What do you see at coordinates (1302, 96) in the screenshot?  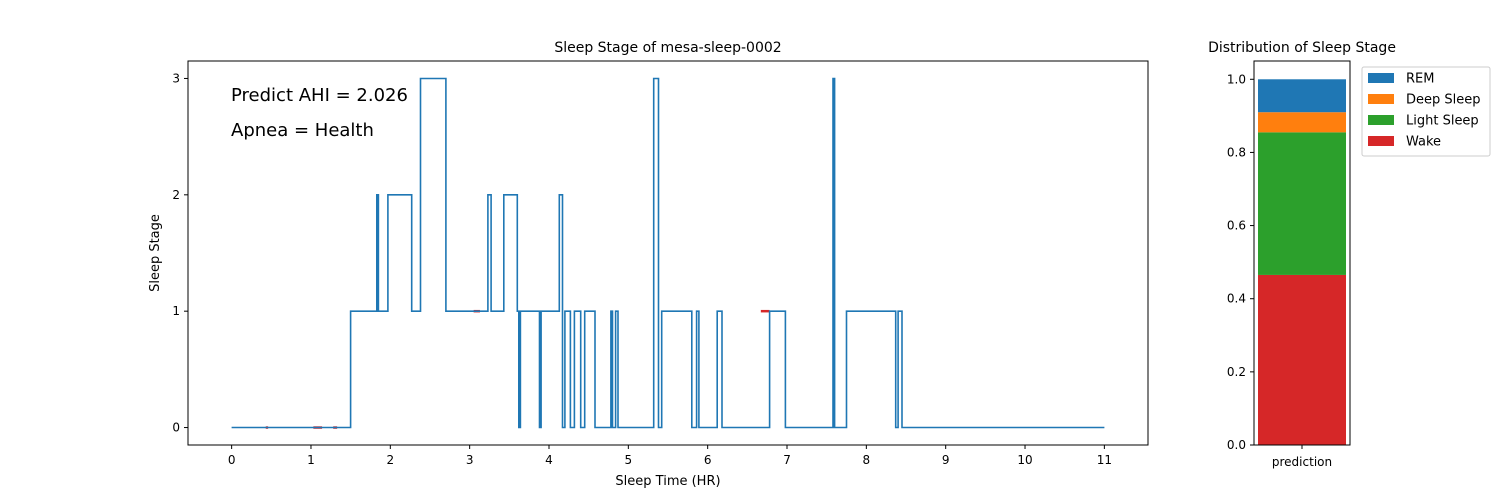 I see `bar-rem` at bounding box center [1302, 96].